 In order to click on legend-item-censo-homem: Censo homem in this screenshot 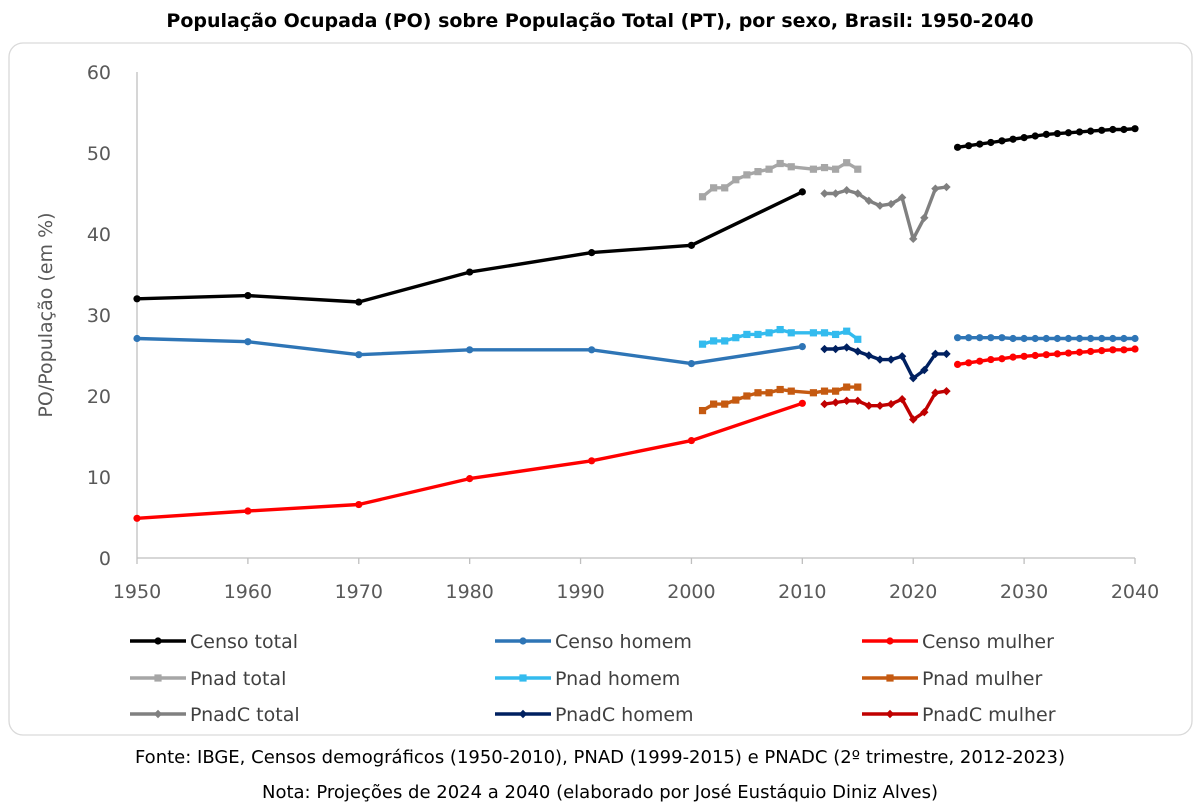, I will do `click(593, 642)`.